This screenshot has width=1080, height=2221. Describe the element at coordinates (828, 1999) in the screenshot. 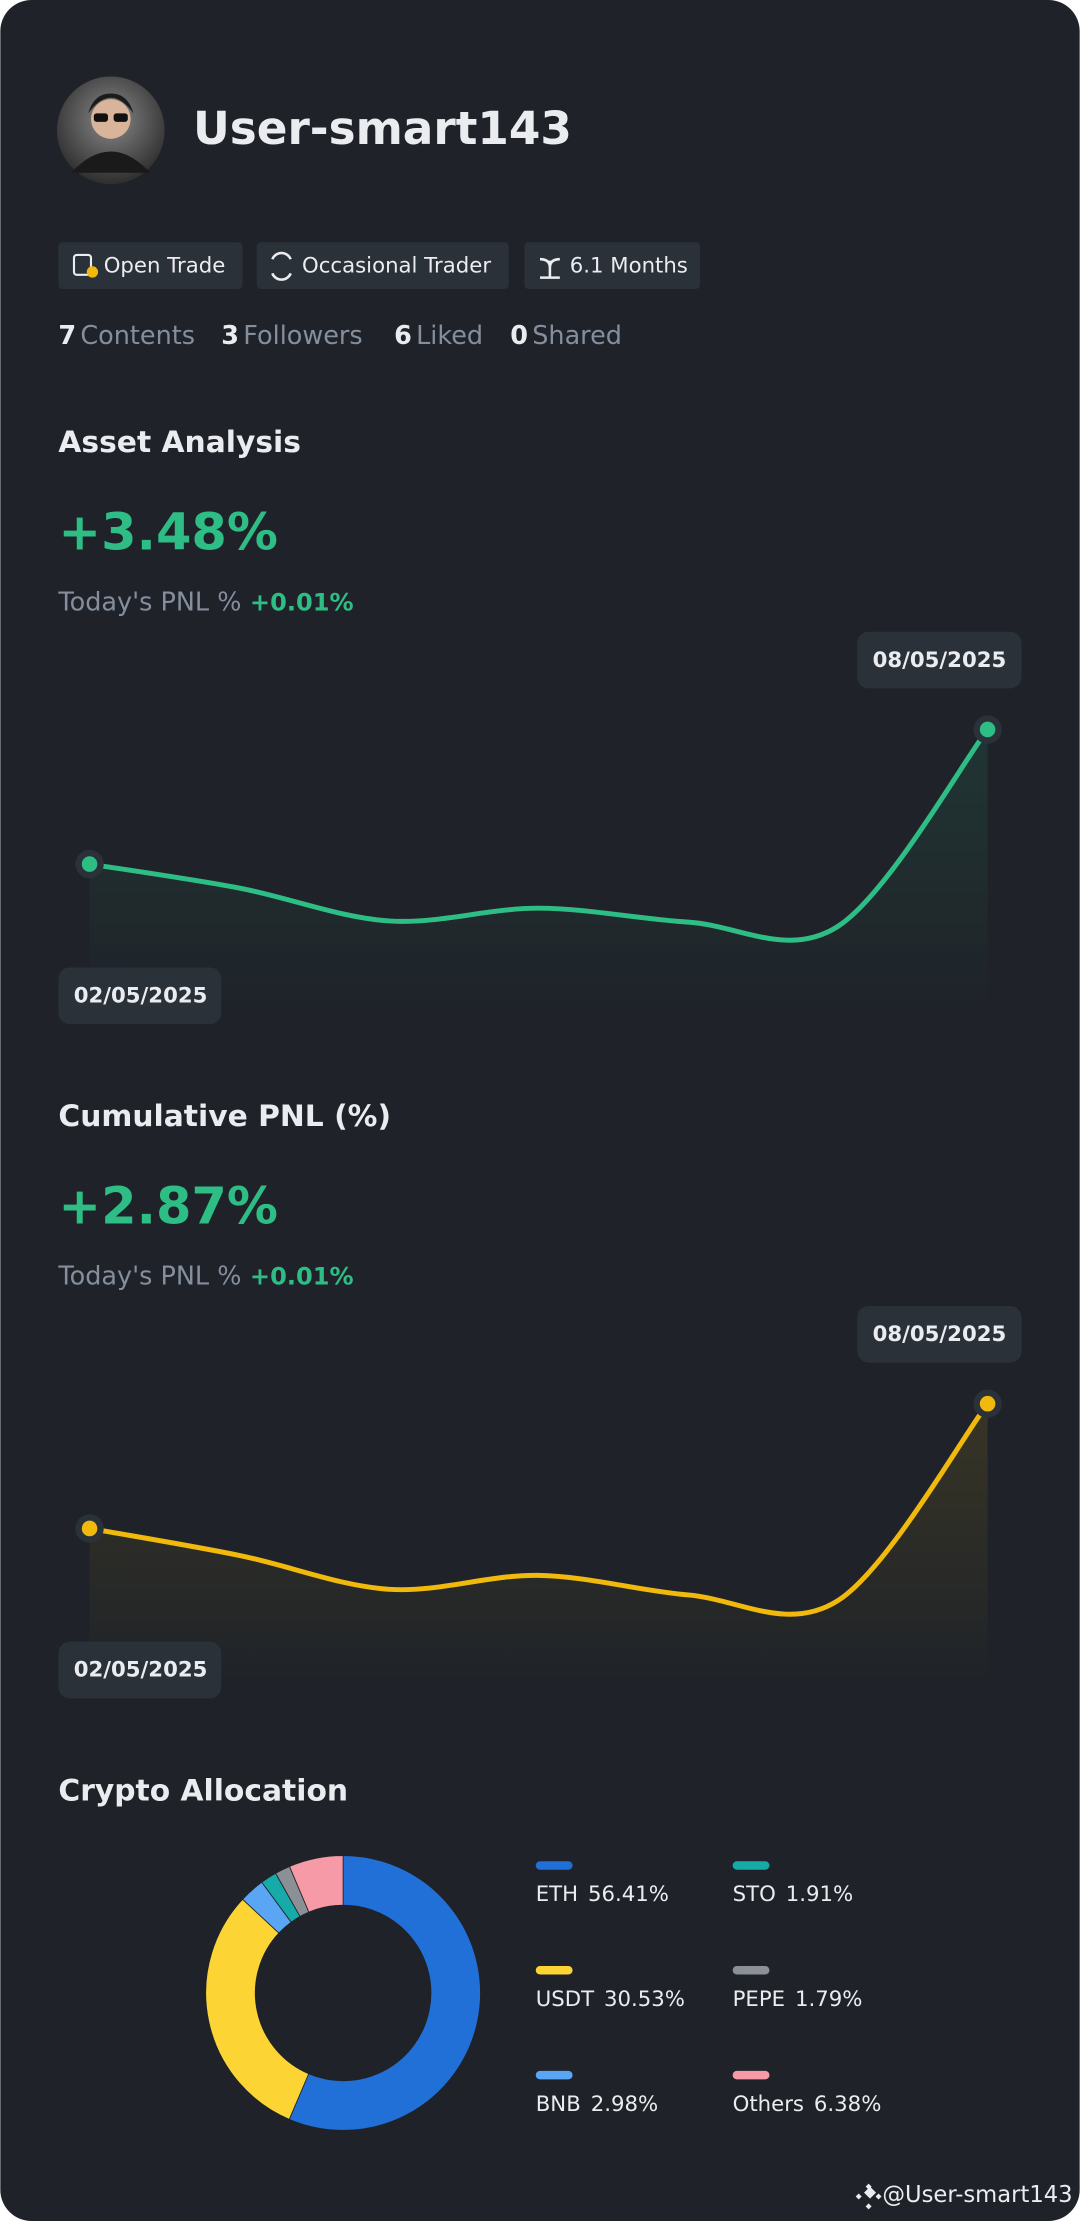

I see `legend-value: 1.79%` at that location.